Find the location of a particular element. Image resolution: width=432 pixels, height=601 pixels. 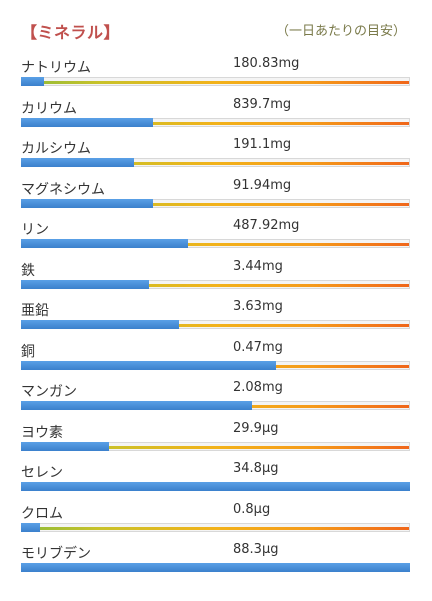

mineral-amount: 839.7mg is located at coordinates (262, 104).